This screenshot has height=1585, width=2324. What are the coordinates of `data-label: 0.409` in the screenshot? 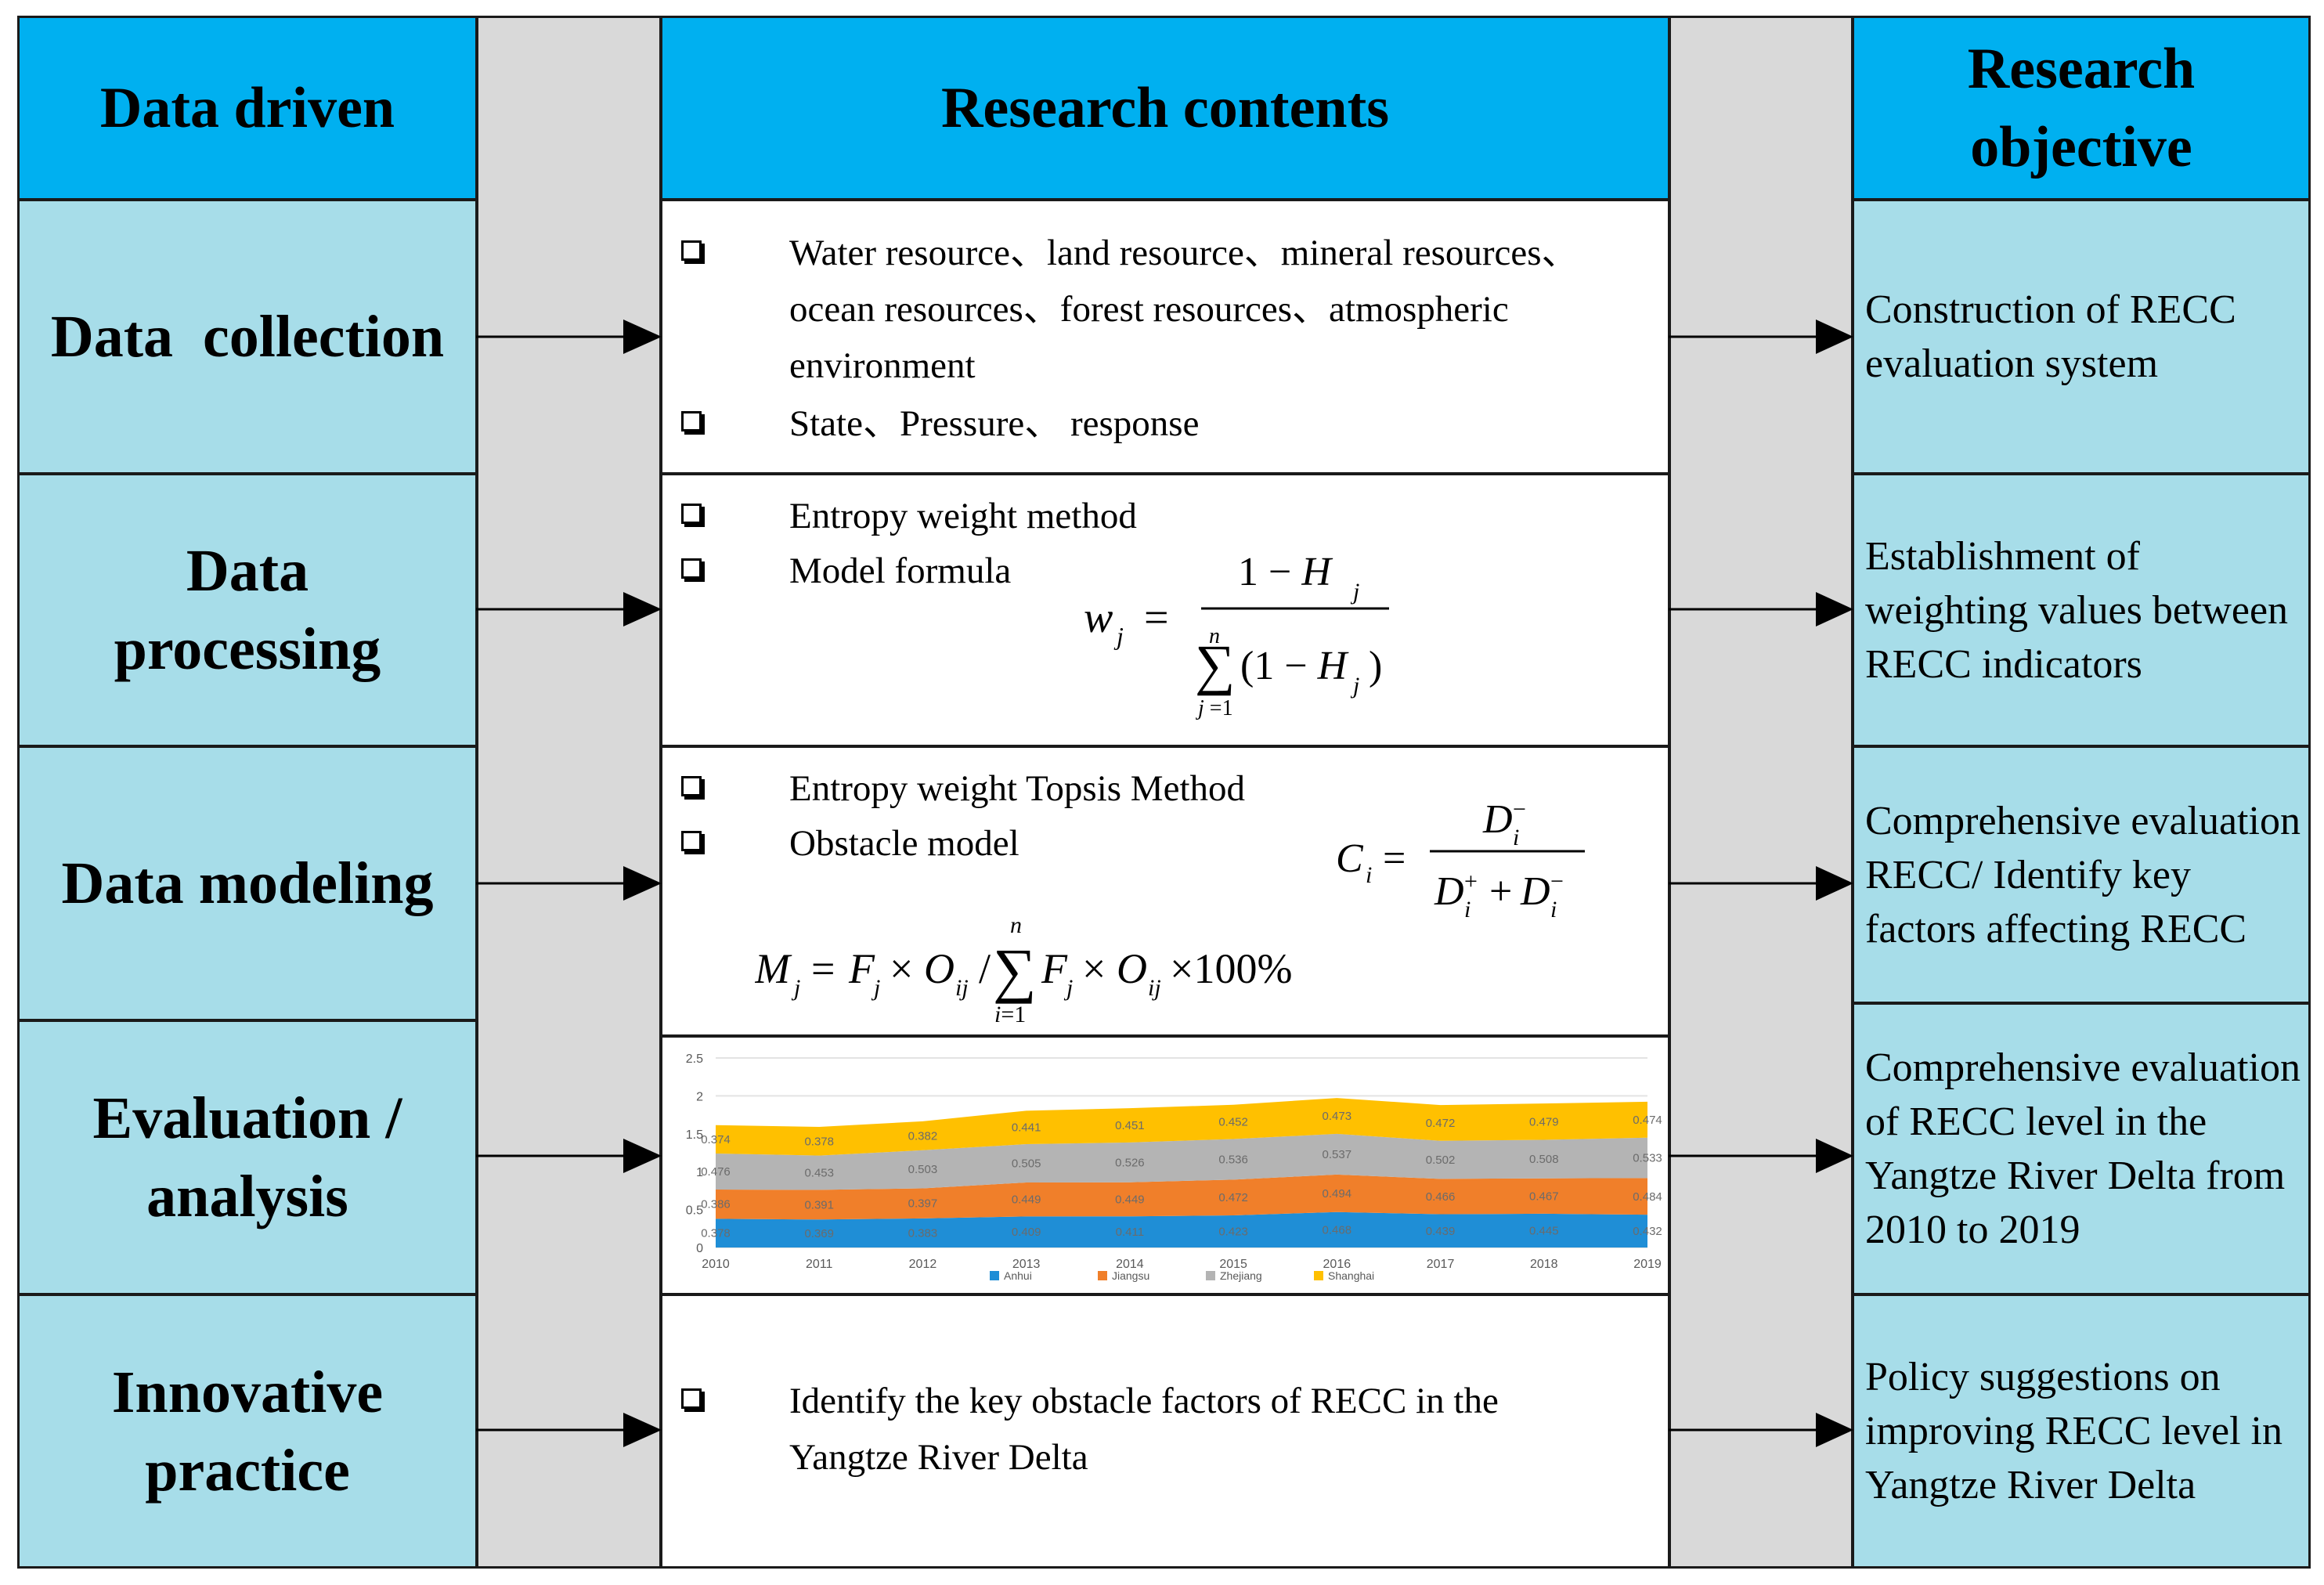 It's located at (1026, 1232).